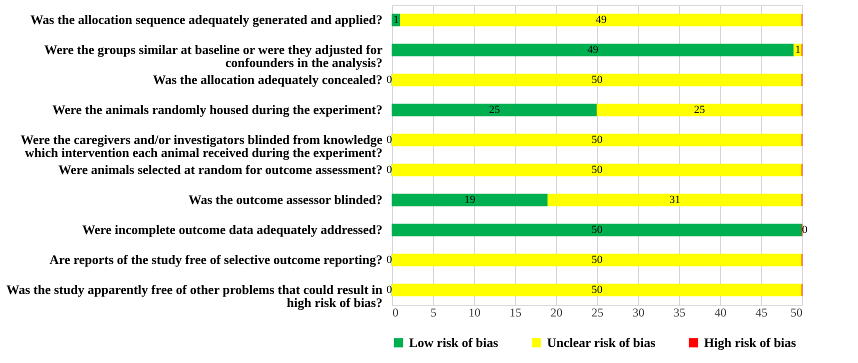 The width and height of the screenshot is (858, 363). I want to click on y-tick-label: Were the caregivers and/or investigators blinded from knowledge which intervention each animal received during the experiment?, so click(201, 146).